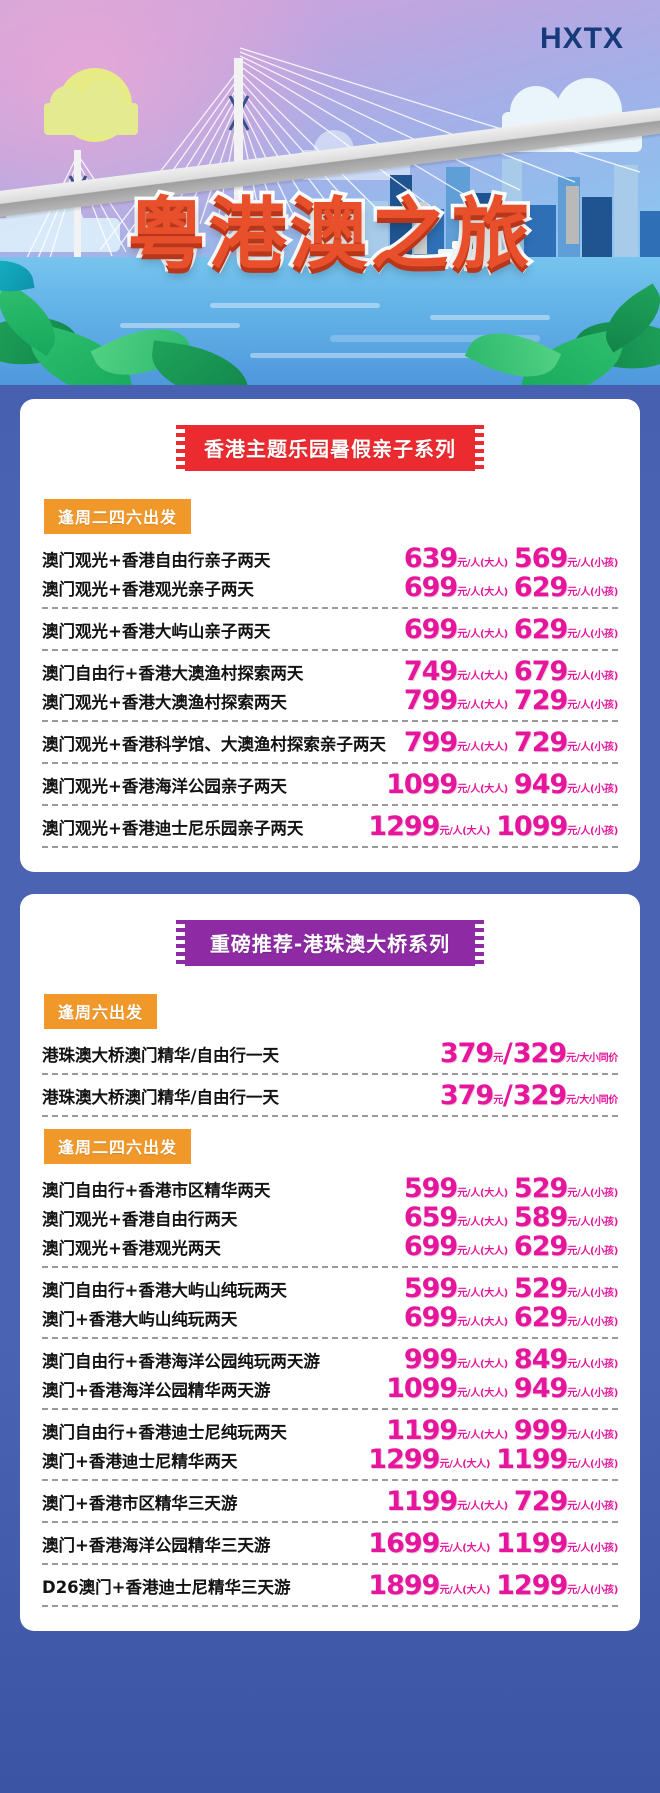  Describe the element at coordinates (330, 1501) in the screenshot. I see `offer-row: 澳门+香港市区精华三天游 1199 元/人(大人) 729 元/人(小孩)` at that location.